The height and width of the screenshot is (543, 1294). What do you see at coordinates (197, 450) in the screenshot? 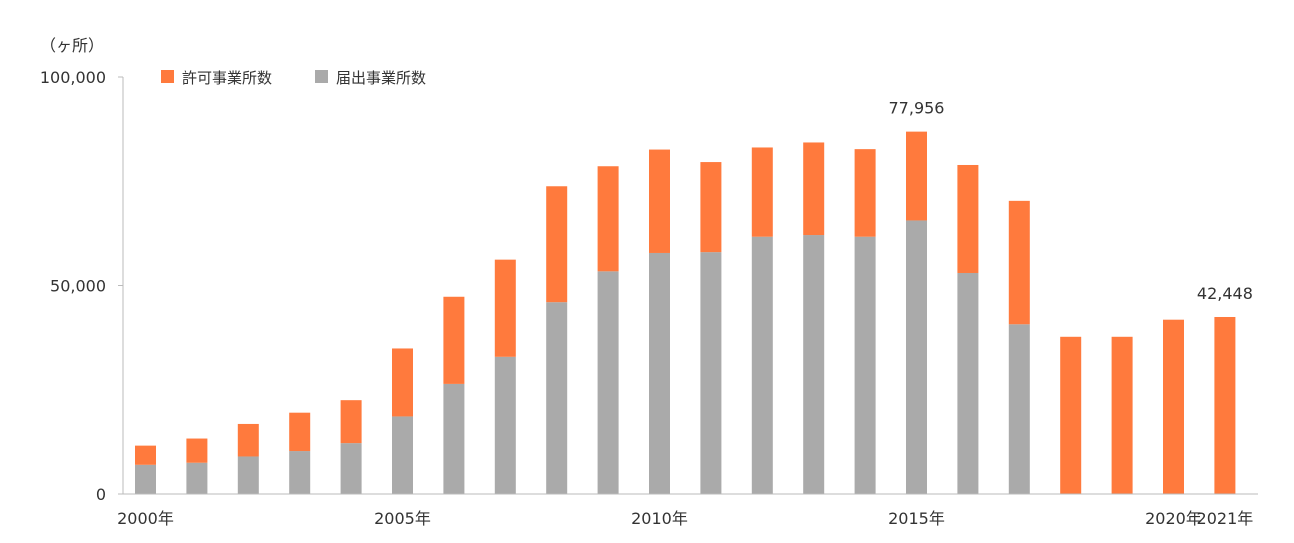
I see `bar-permit-2001` at bounding box center [197, 450].